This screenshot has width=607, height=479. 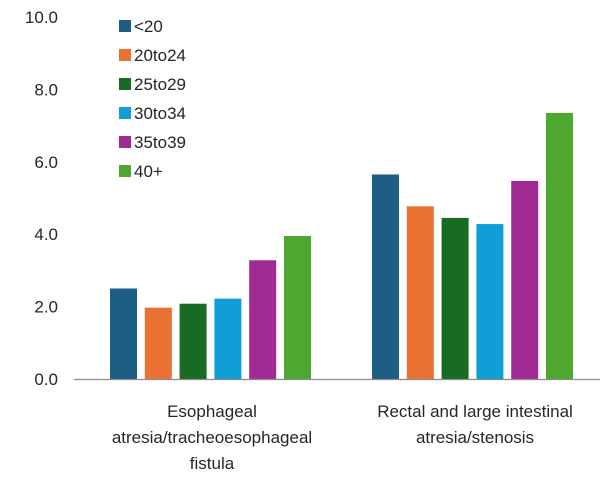 What do you see at coordinates (46, 89) in the screenshot?
I see `y-tick-label: 8.0` at bounding box center [46, 89].